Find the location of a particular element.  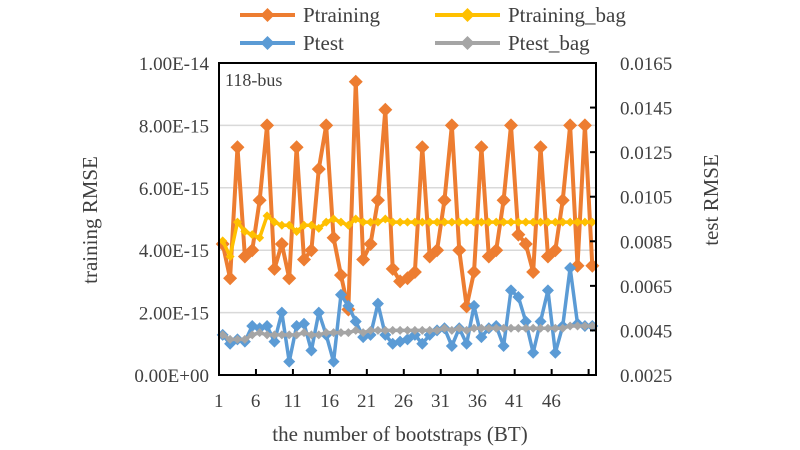

y-tick-label: 2.00E-15 is located at coordinates (174, 314).